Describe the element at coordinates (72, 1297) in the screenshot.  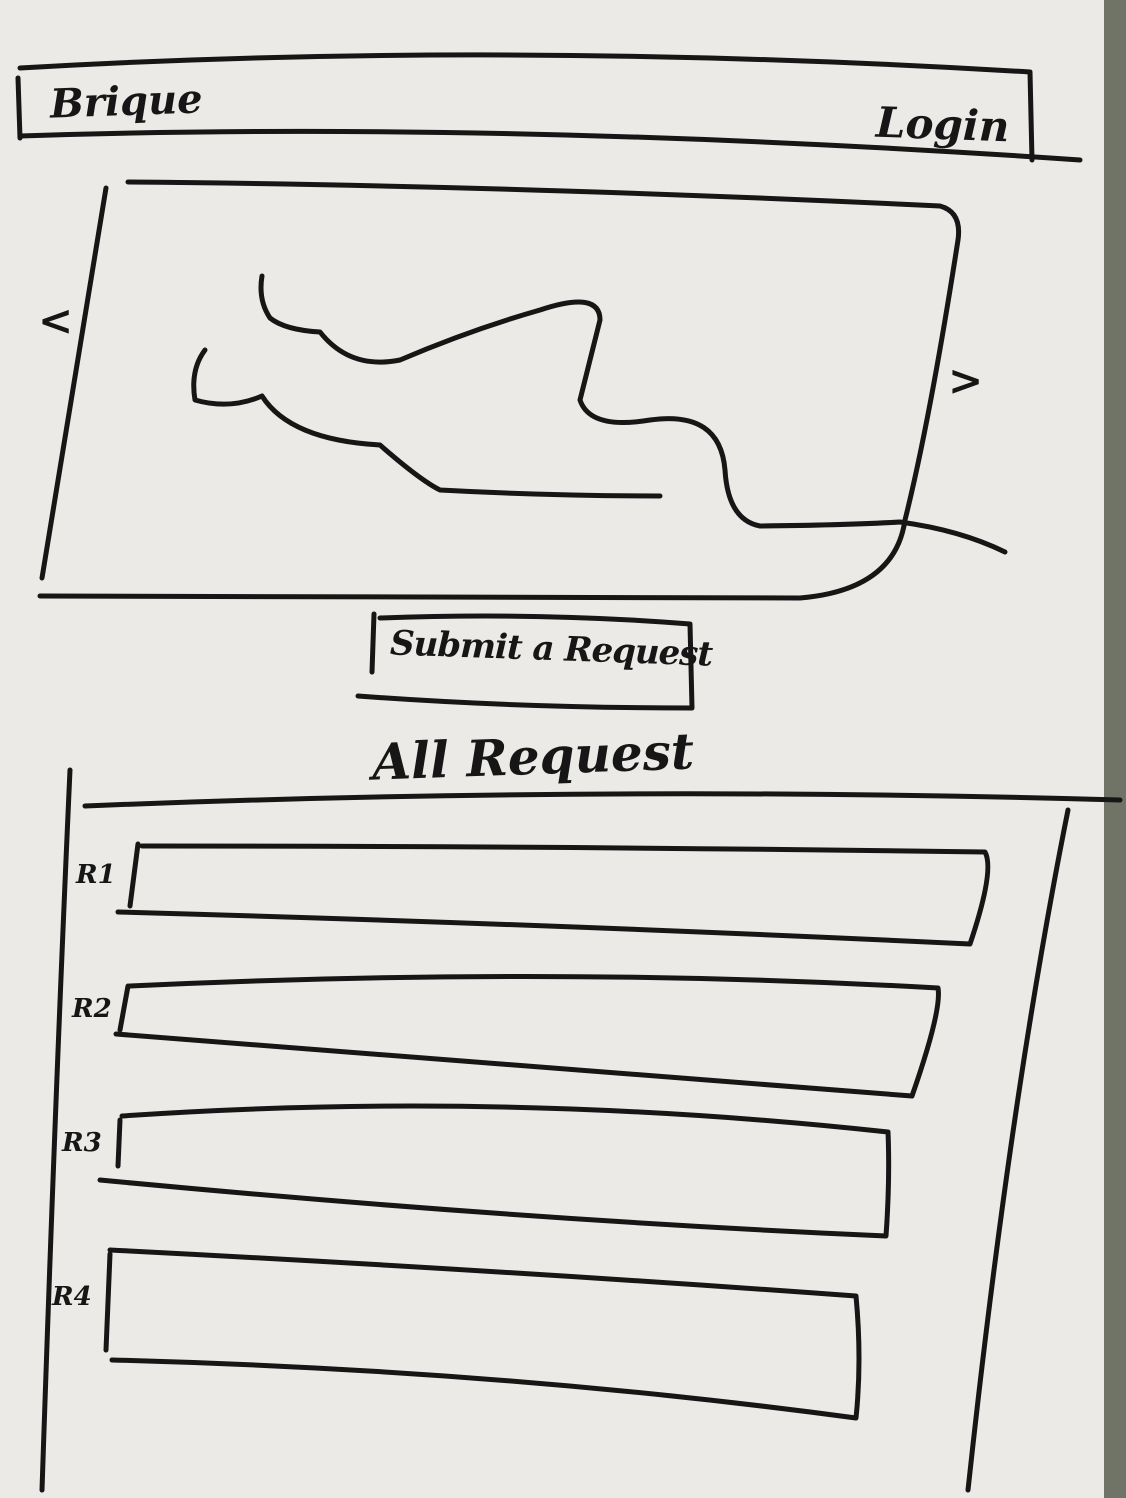
I see `request-label-4: R4` at that location.